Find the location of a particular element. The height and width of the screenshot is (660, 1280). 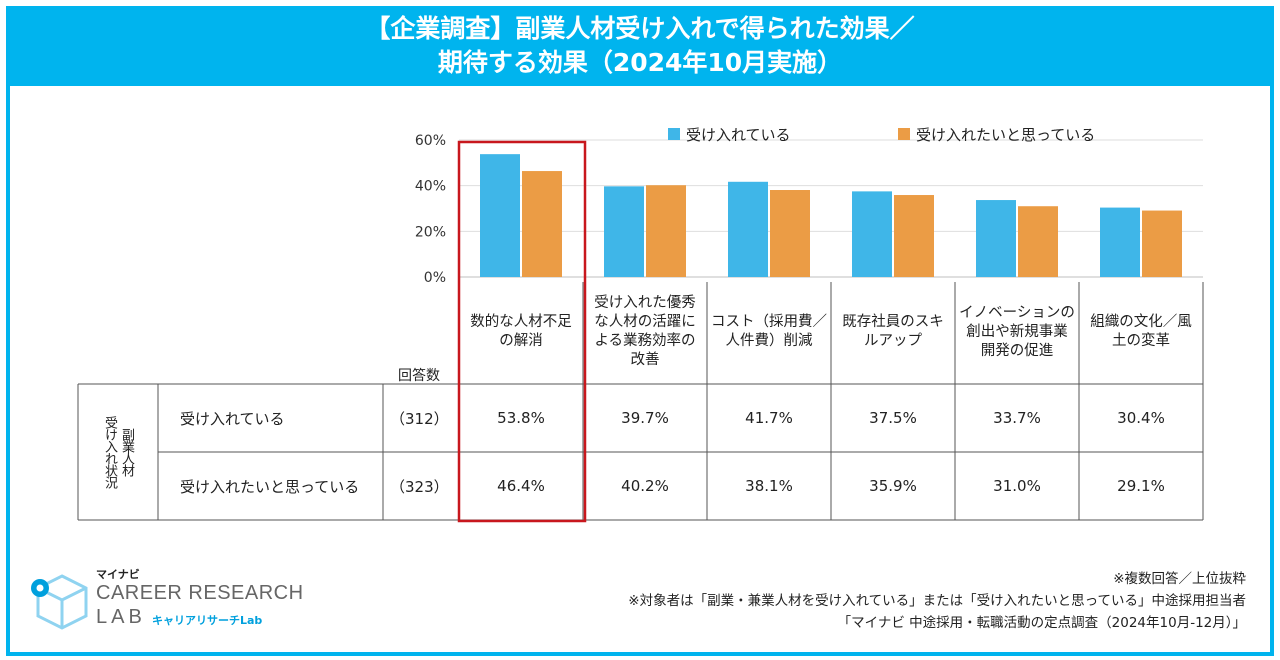

table-cell: 40.2% is located at coordinates (645, 486).